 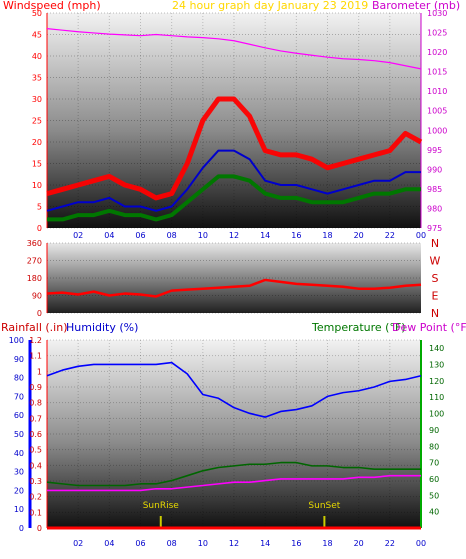 I want to click on rain-tick-label: 1.2, so click(x=35, y=340).